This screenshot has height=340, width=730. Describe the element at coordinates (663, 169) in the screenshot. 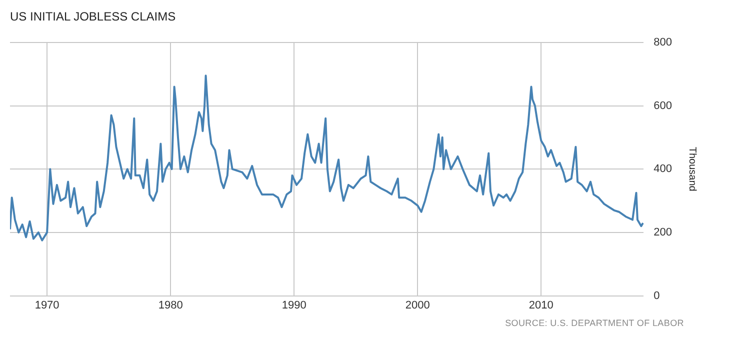

I see `y-tick-label: 400` at that location.